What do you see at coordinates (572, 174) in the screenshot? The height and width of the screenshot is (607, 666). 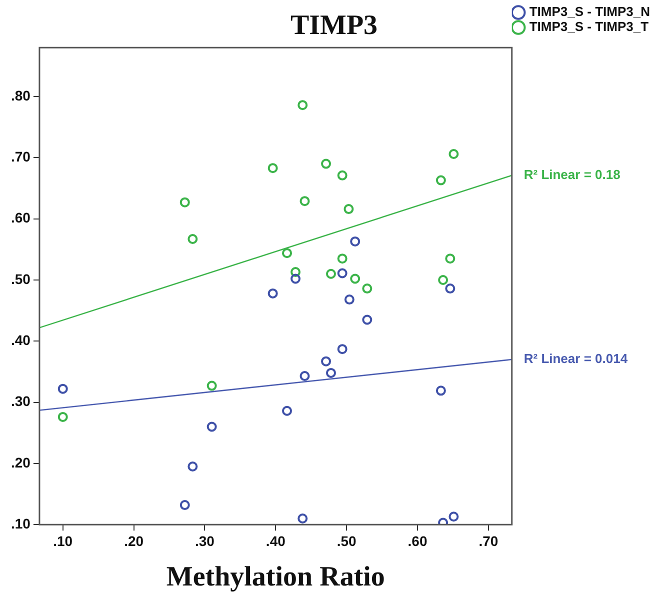 I see `annotation: R² Linear = 0.18` at bounding box center [572, 174].